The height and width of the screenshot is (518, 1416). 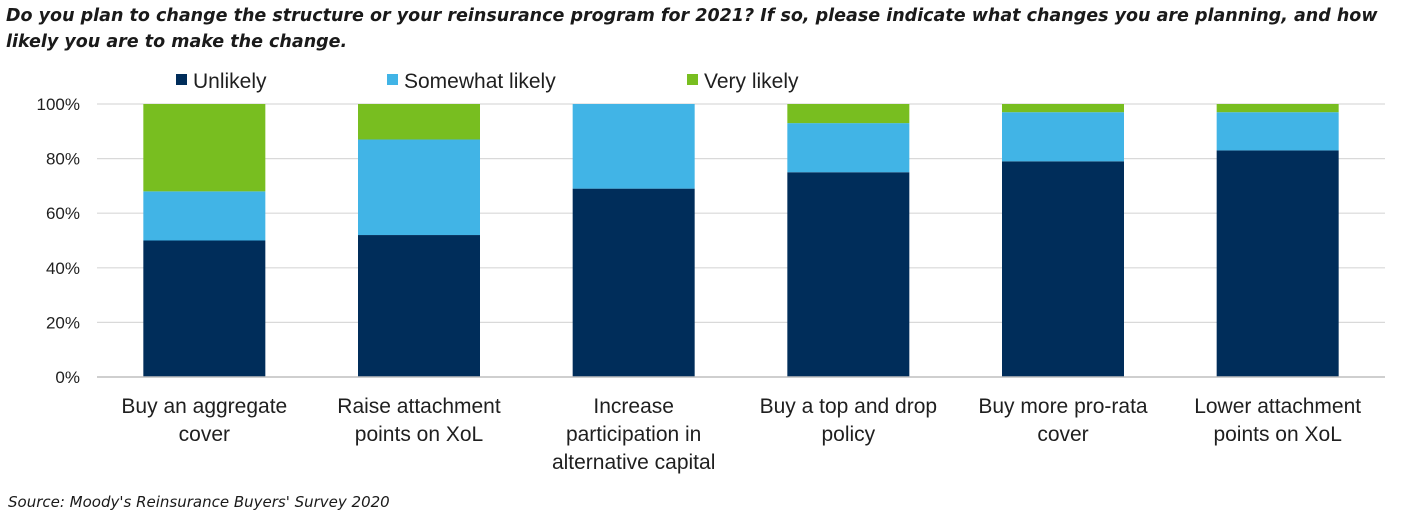 I want to click on x-tick-label: alternative capital, so click(x=633, y=462).